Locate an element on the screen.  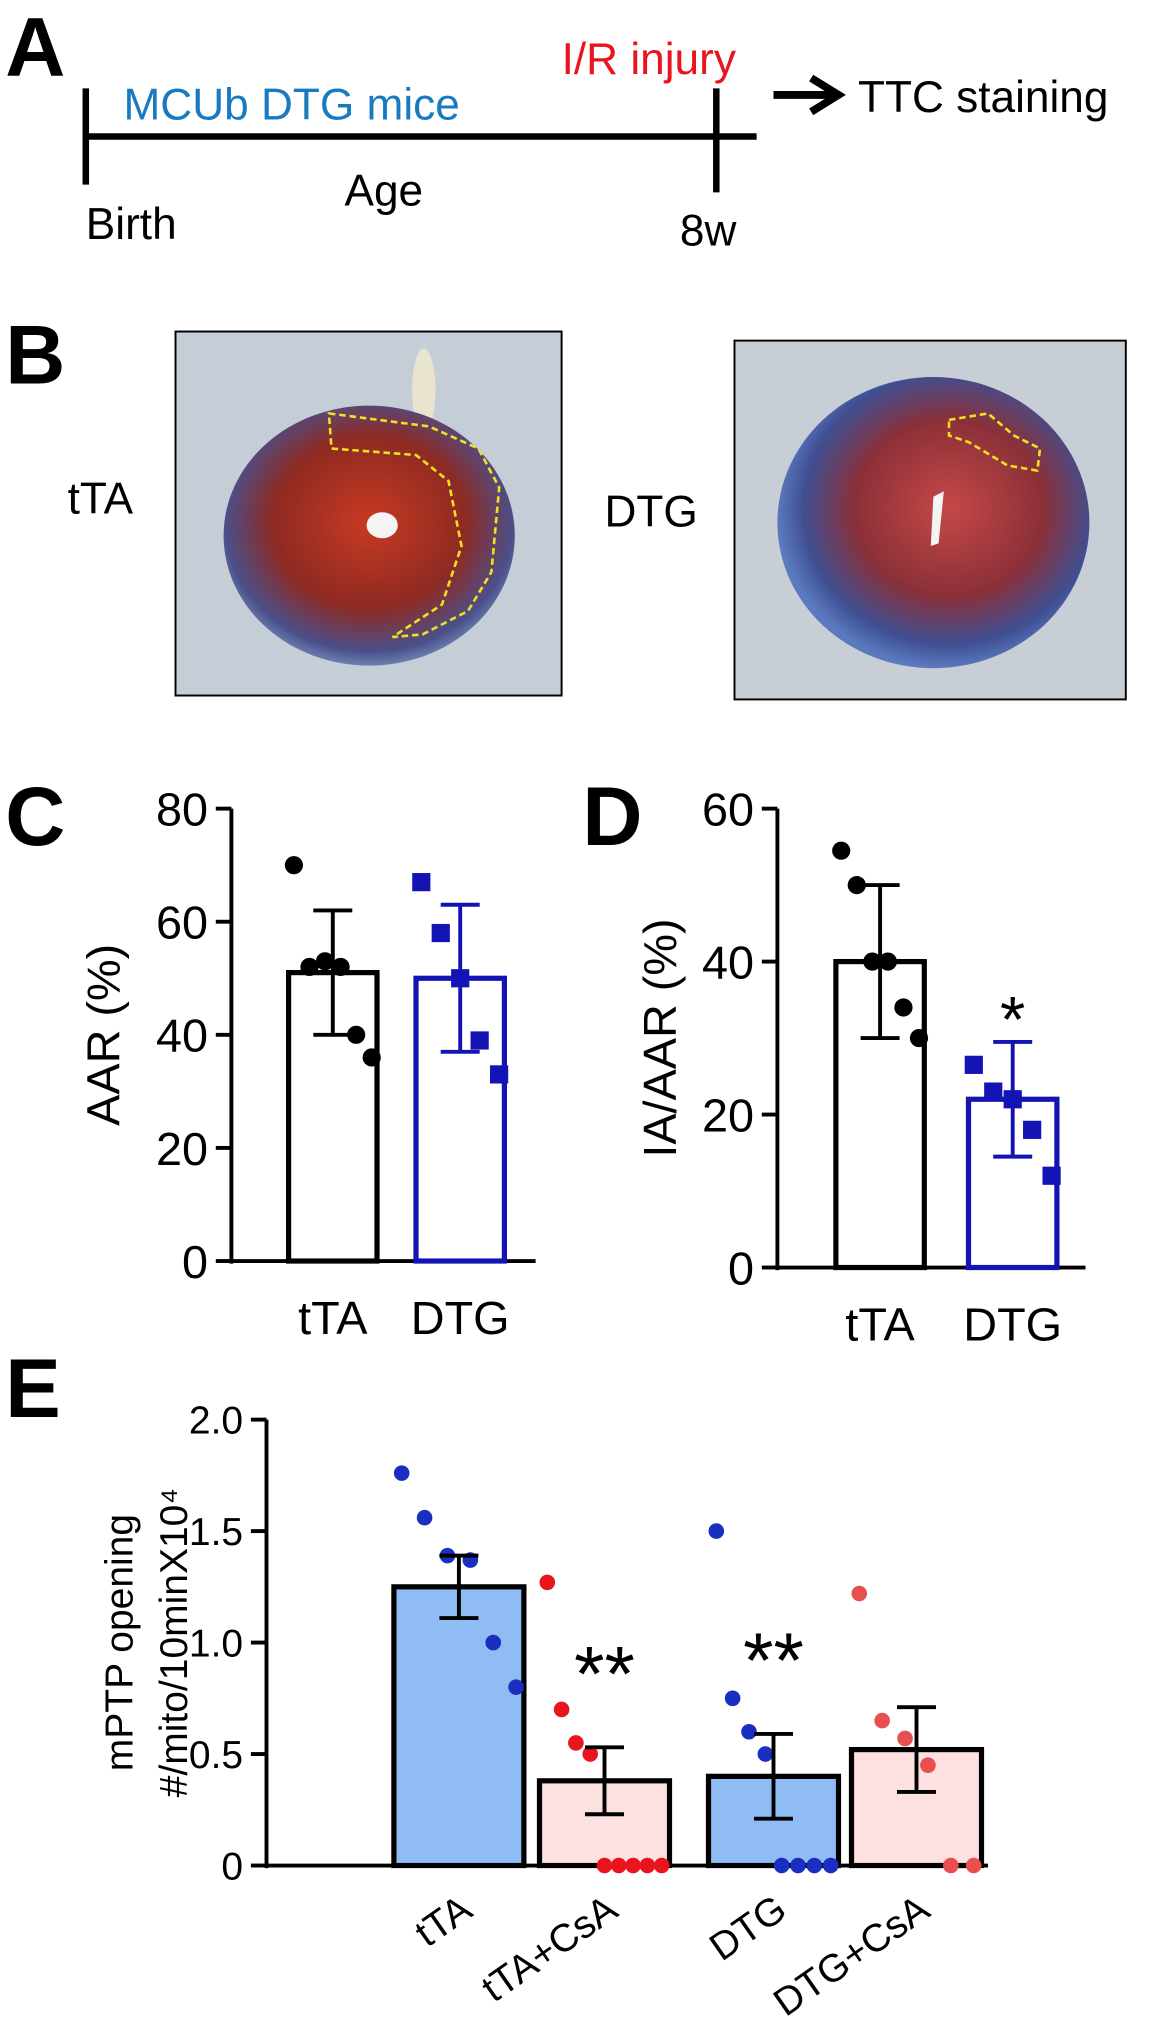
bar-chart: D IA/AAR (%) 0 20 40 60 tTA * DTG is located at coordinates (834, 1060).